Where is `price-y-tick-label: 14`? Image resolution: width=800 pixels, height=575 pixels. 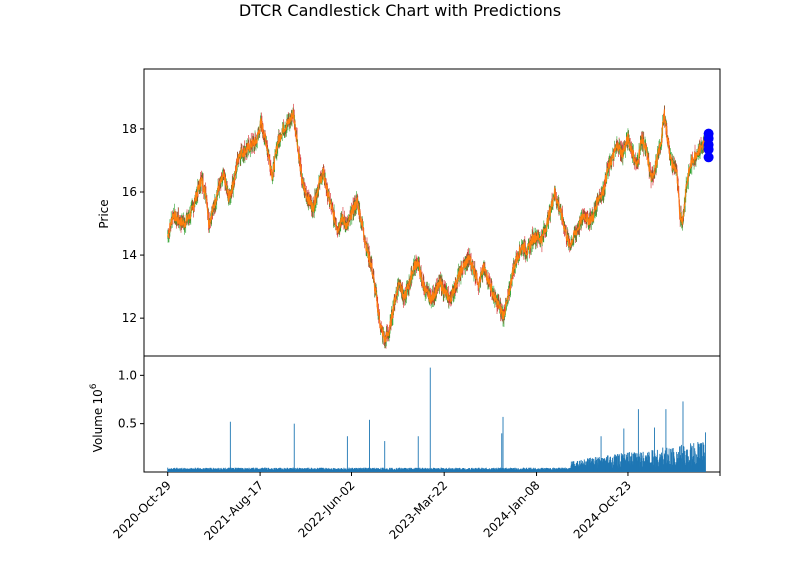 price-y-tick-label: 14 is located at coordinates (129, 255).